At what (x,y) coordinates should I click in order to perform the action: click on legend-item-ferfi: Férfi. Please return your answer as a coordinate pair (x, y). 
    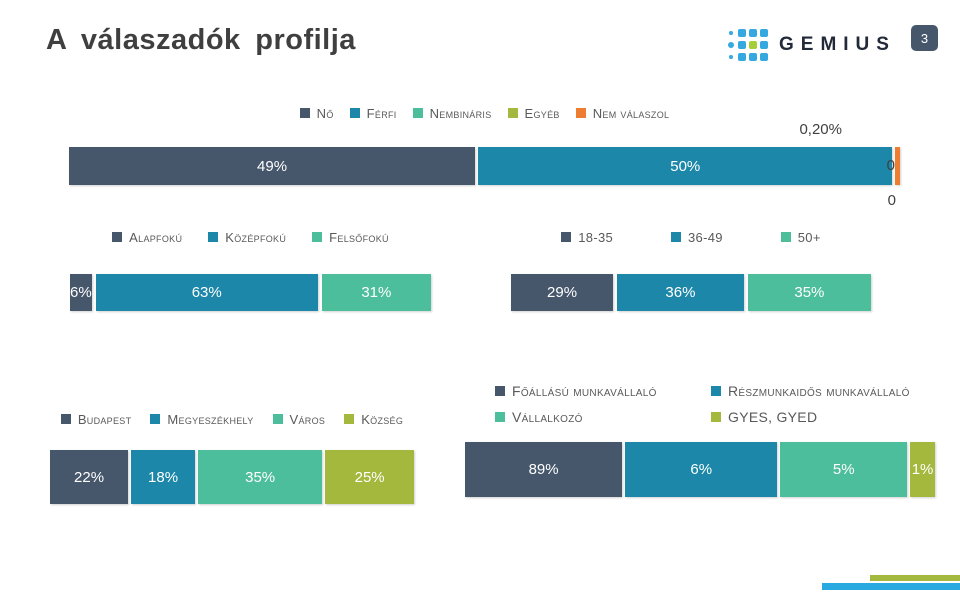
    Looking at the image, I should click on (373, 113).